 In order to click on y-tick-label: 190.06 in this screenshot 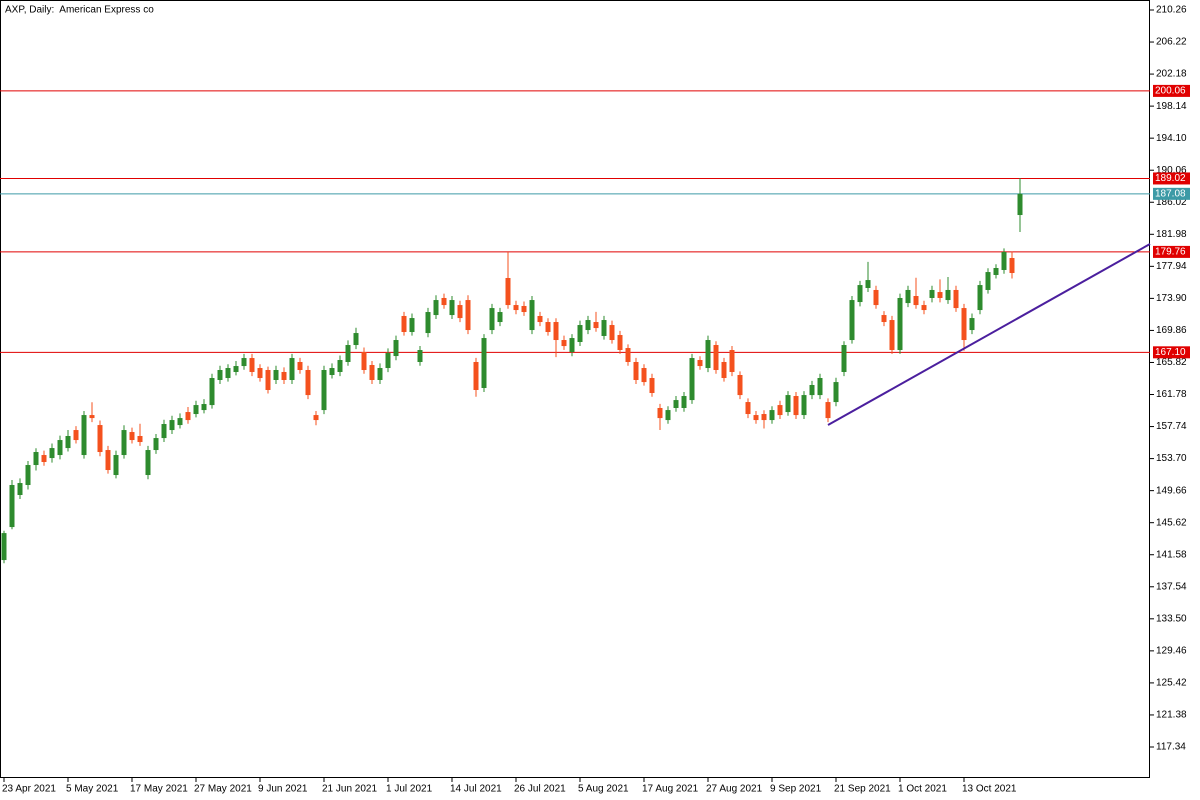, I will do `click(1171, 170)`.